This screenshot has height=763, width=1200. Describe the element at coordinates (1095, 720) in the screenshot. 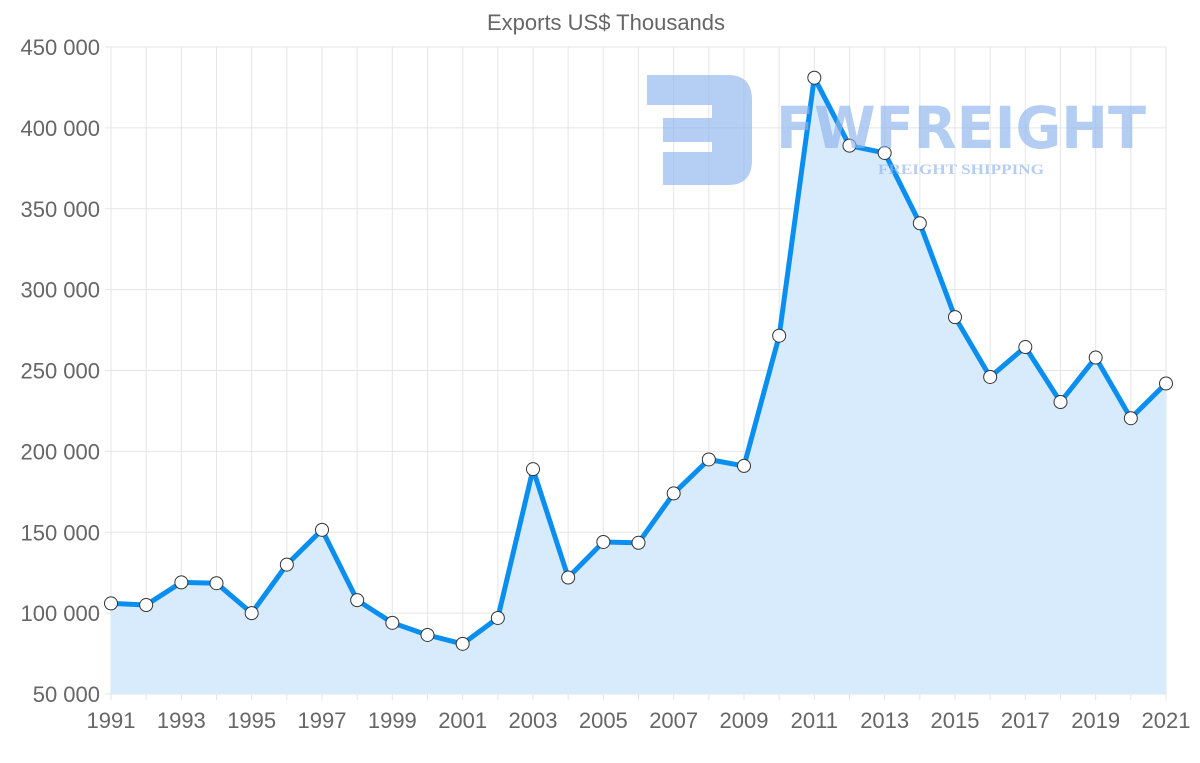

I see `x-tick-label: 2019` at that location.